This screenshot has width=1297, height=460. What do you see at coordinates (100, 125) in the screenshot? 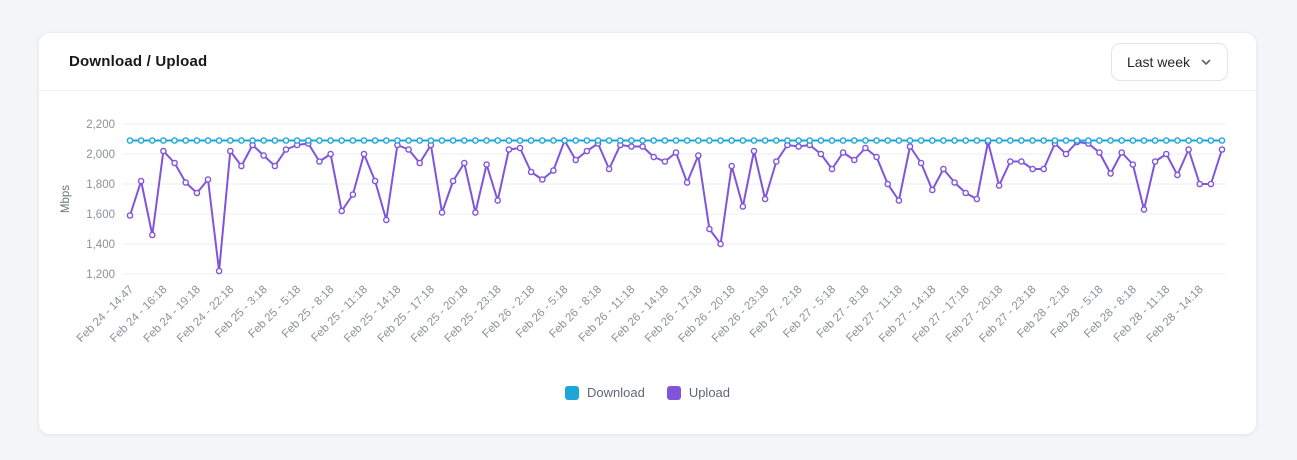
I see `svg-text: 2,200` at bounding box center [100, 125].